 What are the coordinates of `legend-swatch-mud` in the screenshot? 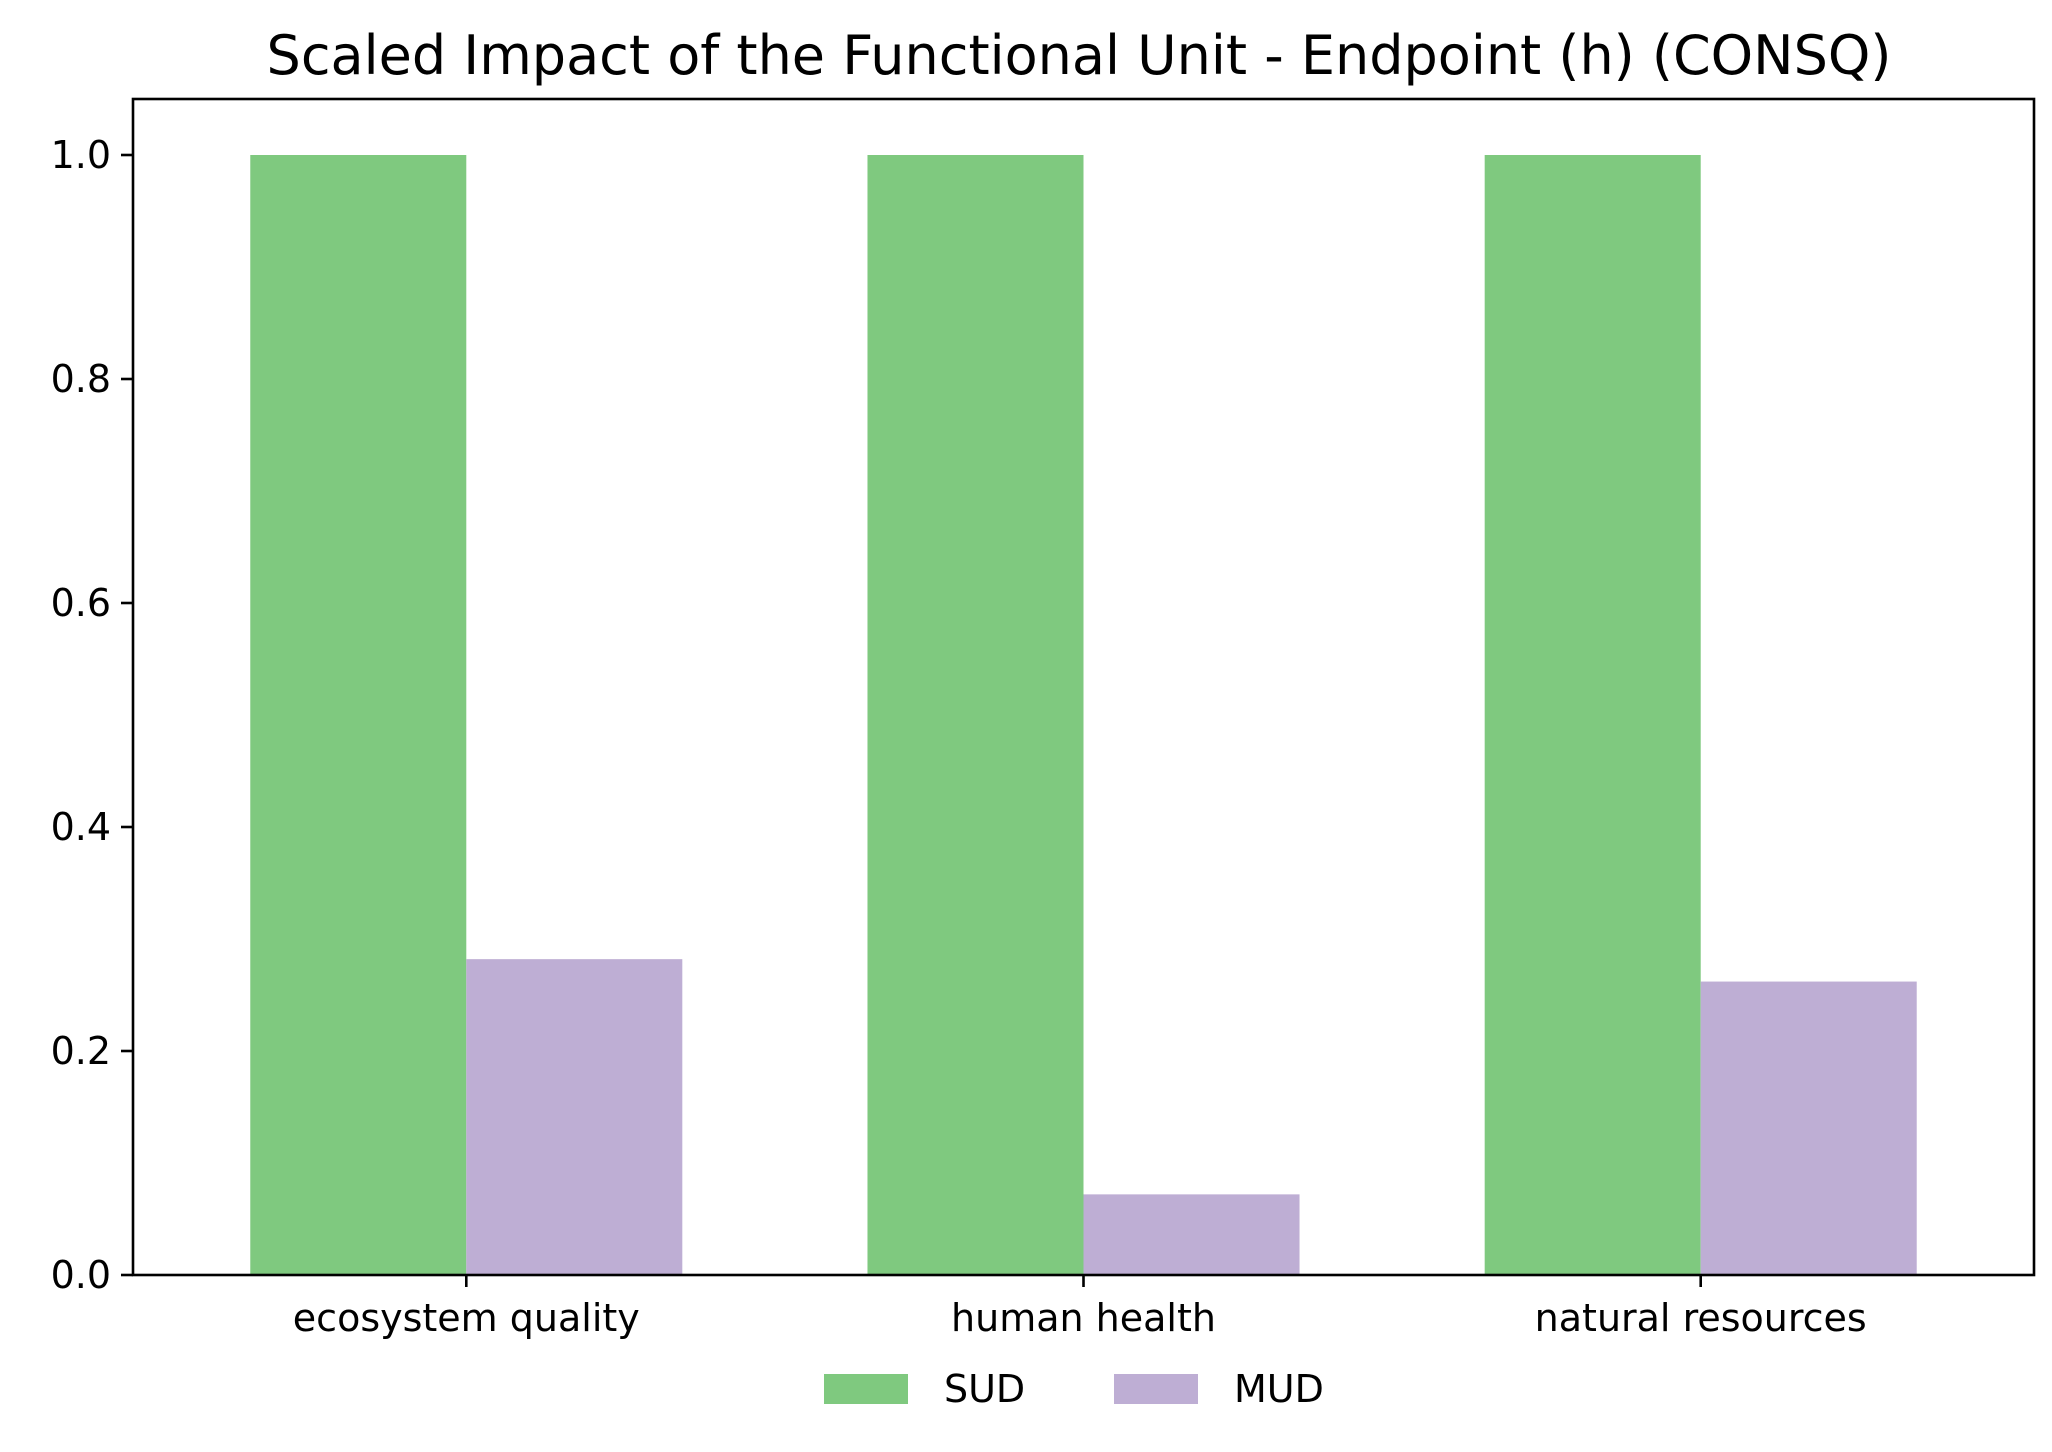 It's located at (1156, 1389).